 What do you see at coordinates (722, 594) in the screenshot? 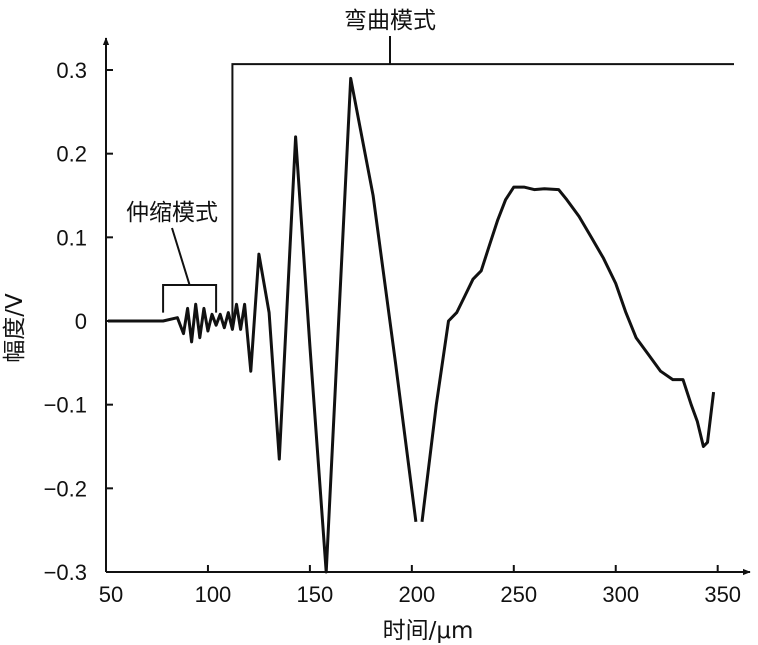
I see `x-tick-label: 350` at bounding box center [722, 594].